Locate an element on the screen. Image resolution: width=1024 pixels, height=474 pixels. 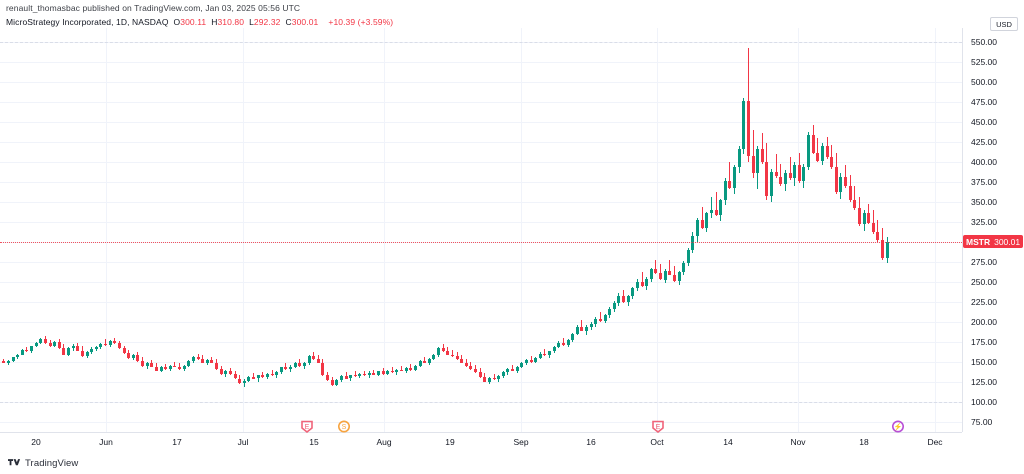
time-axis-tick-label: Jun is located at coordinates (106, 442).